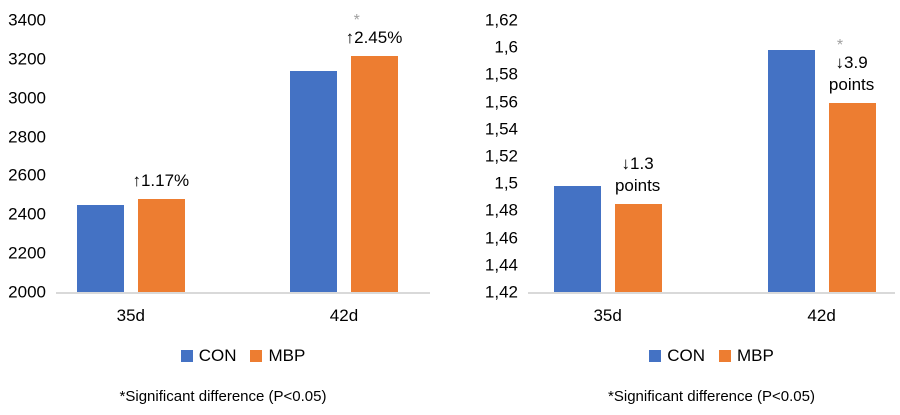 The width and height of the screenshot is (900, 415). Describe the element at coordinates (27, 292) in the screenshot. I see `y-tick-label: 2000` at that location.